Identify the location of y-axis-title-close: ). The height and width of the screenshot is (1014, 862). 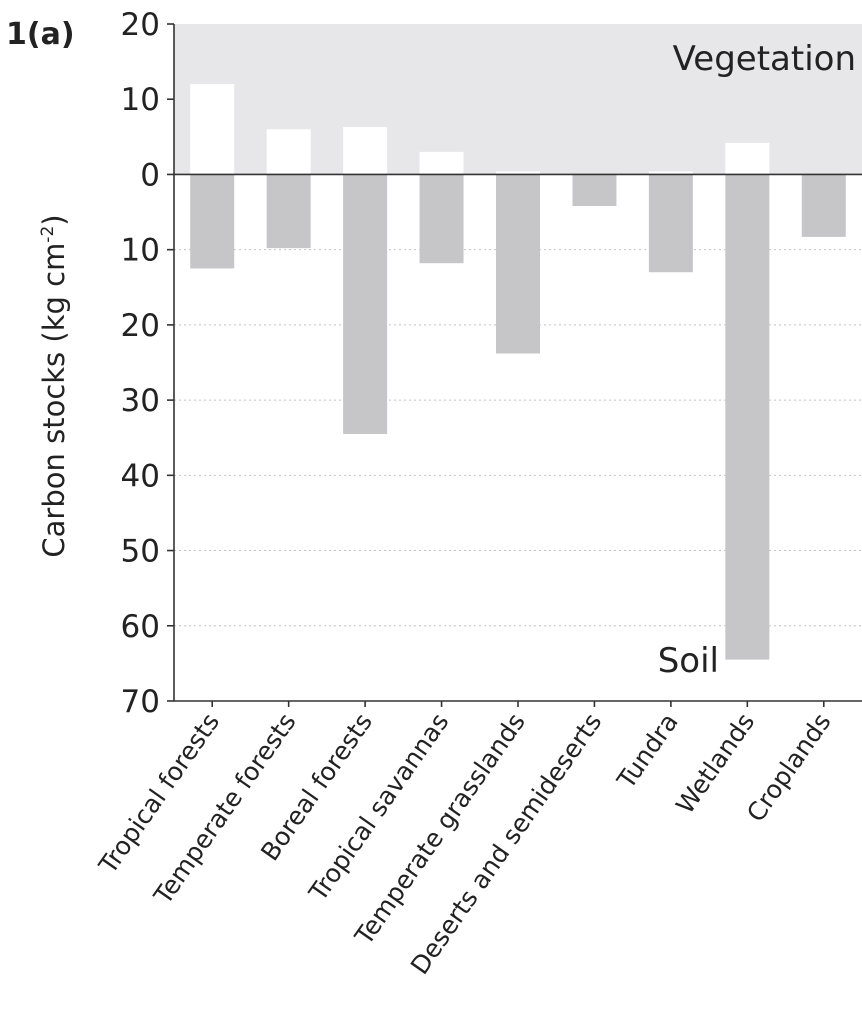
(54, 219).